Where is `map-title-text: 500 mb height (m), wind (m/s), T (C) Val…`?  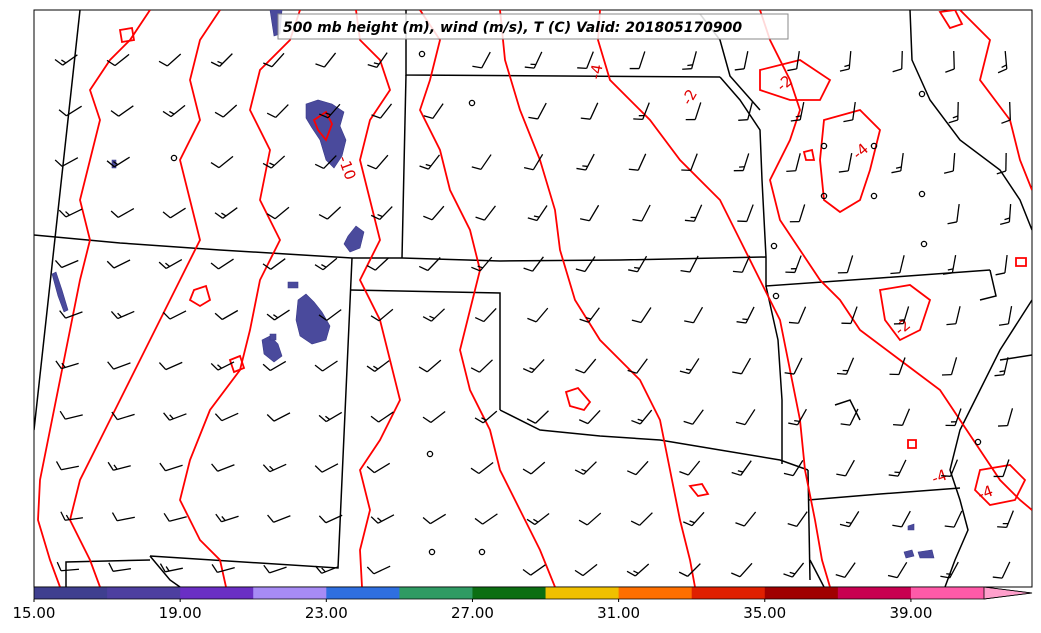 map-title-text: 500 mb height (m), wind (m/s), T (C) Val… is located at coordinates (512, 28).